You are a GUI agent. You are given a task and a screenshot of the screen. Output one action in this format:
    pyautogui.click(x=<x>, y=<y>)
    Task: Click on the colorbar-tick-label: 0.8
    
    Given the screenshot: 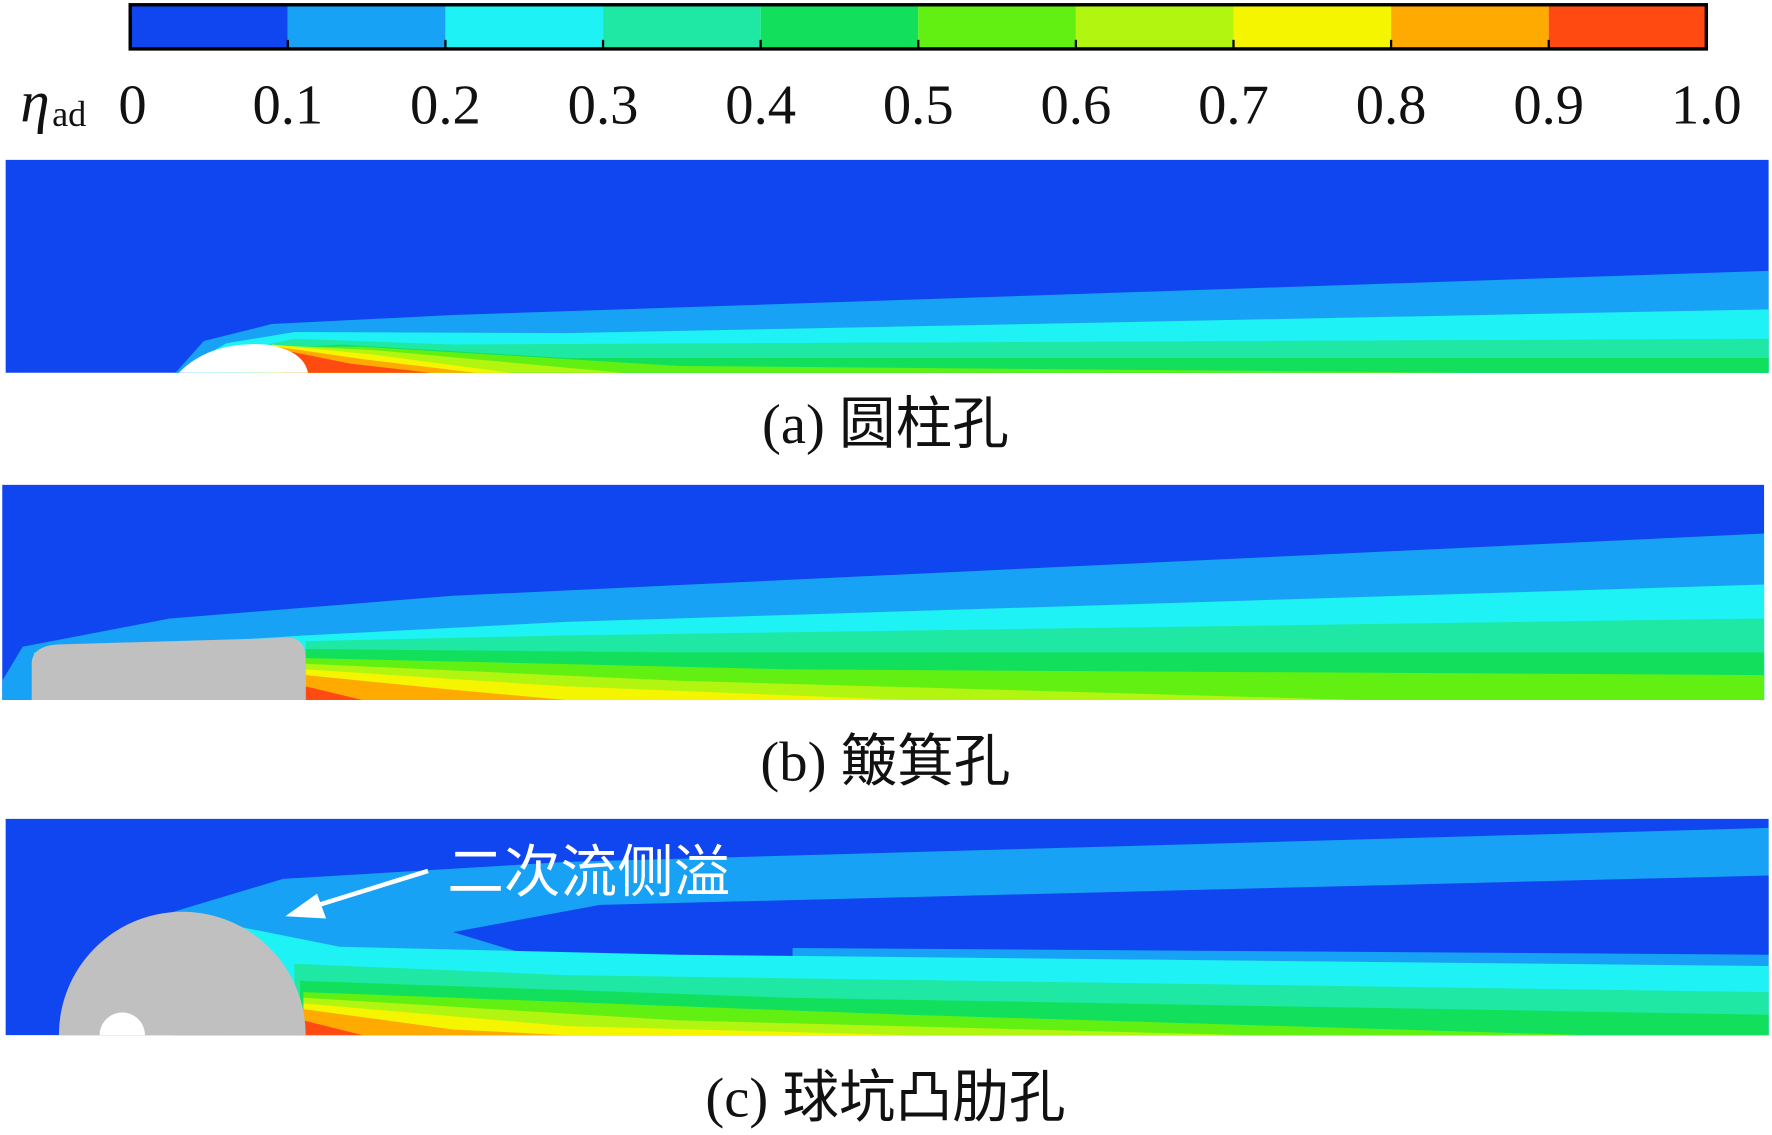 What is the action you would take?
    pyautogui.click(x=1391, y=106)
    